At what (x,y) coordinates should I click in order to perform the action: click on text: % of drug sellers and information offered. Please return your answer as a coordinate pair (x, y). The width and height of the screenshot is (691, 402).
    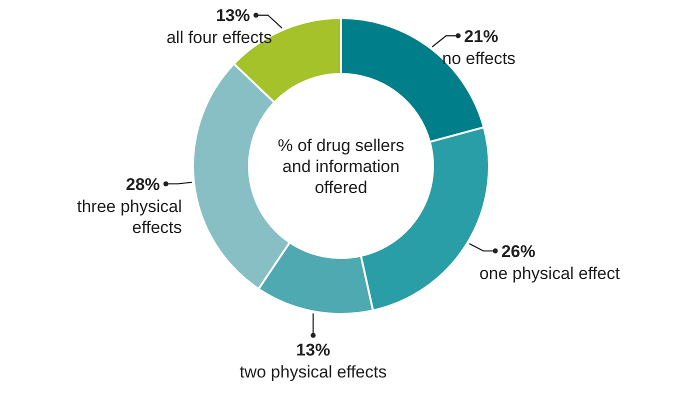
    Looking at the image, I should click on (341, 166).